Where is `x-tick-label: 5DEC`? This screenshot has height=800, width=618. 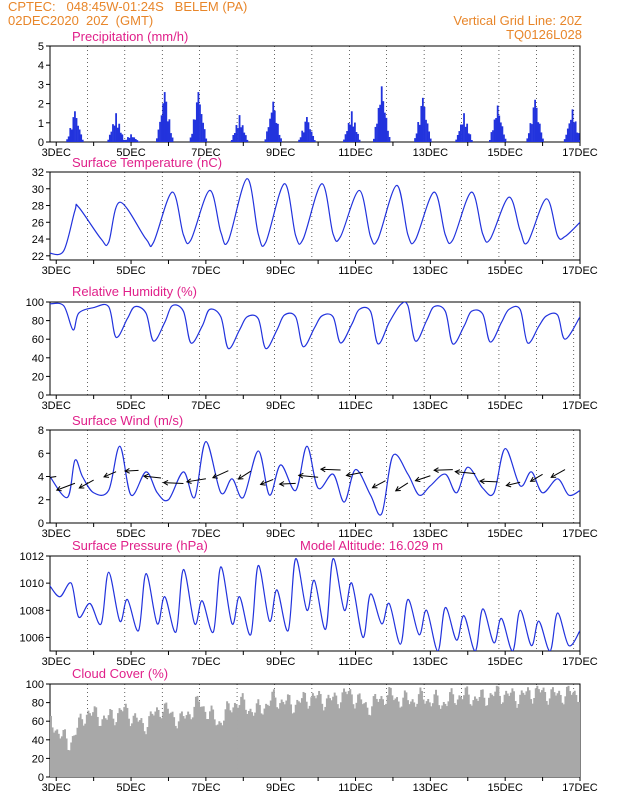
x-tick-label: 5DEC is located at coordinates (130, 662).